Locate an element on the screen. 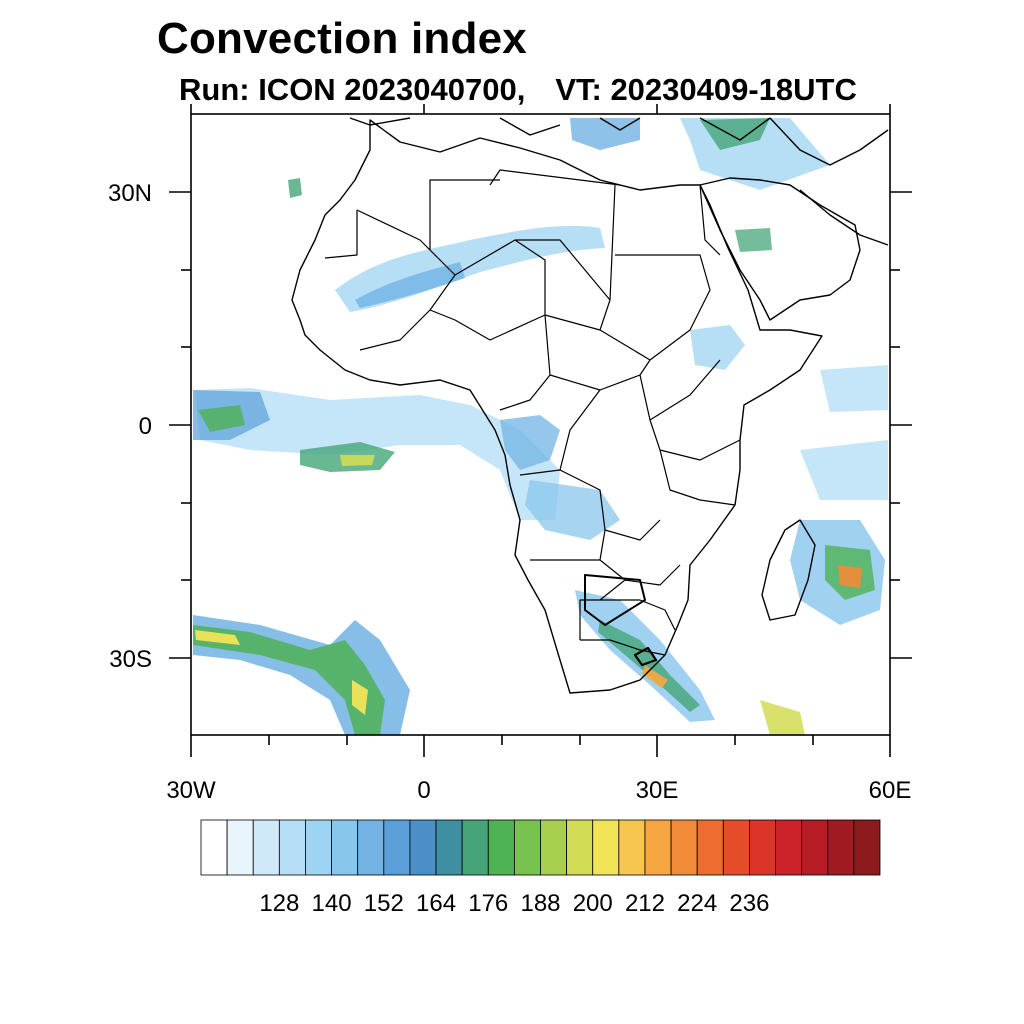 Image resolution: width=1024 pixels, height=1024 pixels. field-atlantic-center-core is located at coordinates (357, 460).